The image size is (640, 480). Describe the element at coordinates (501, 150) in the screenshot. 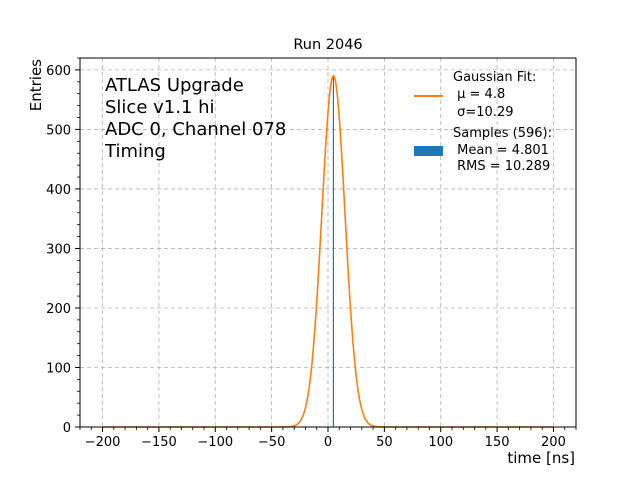

I see `legend-samples-mean: Mean = 4.801` at that location.